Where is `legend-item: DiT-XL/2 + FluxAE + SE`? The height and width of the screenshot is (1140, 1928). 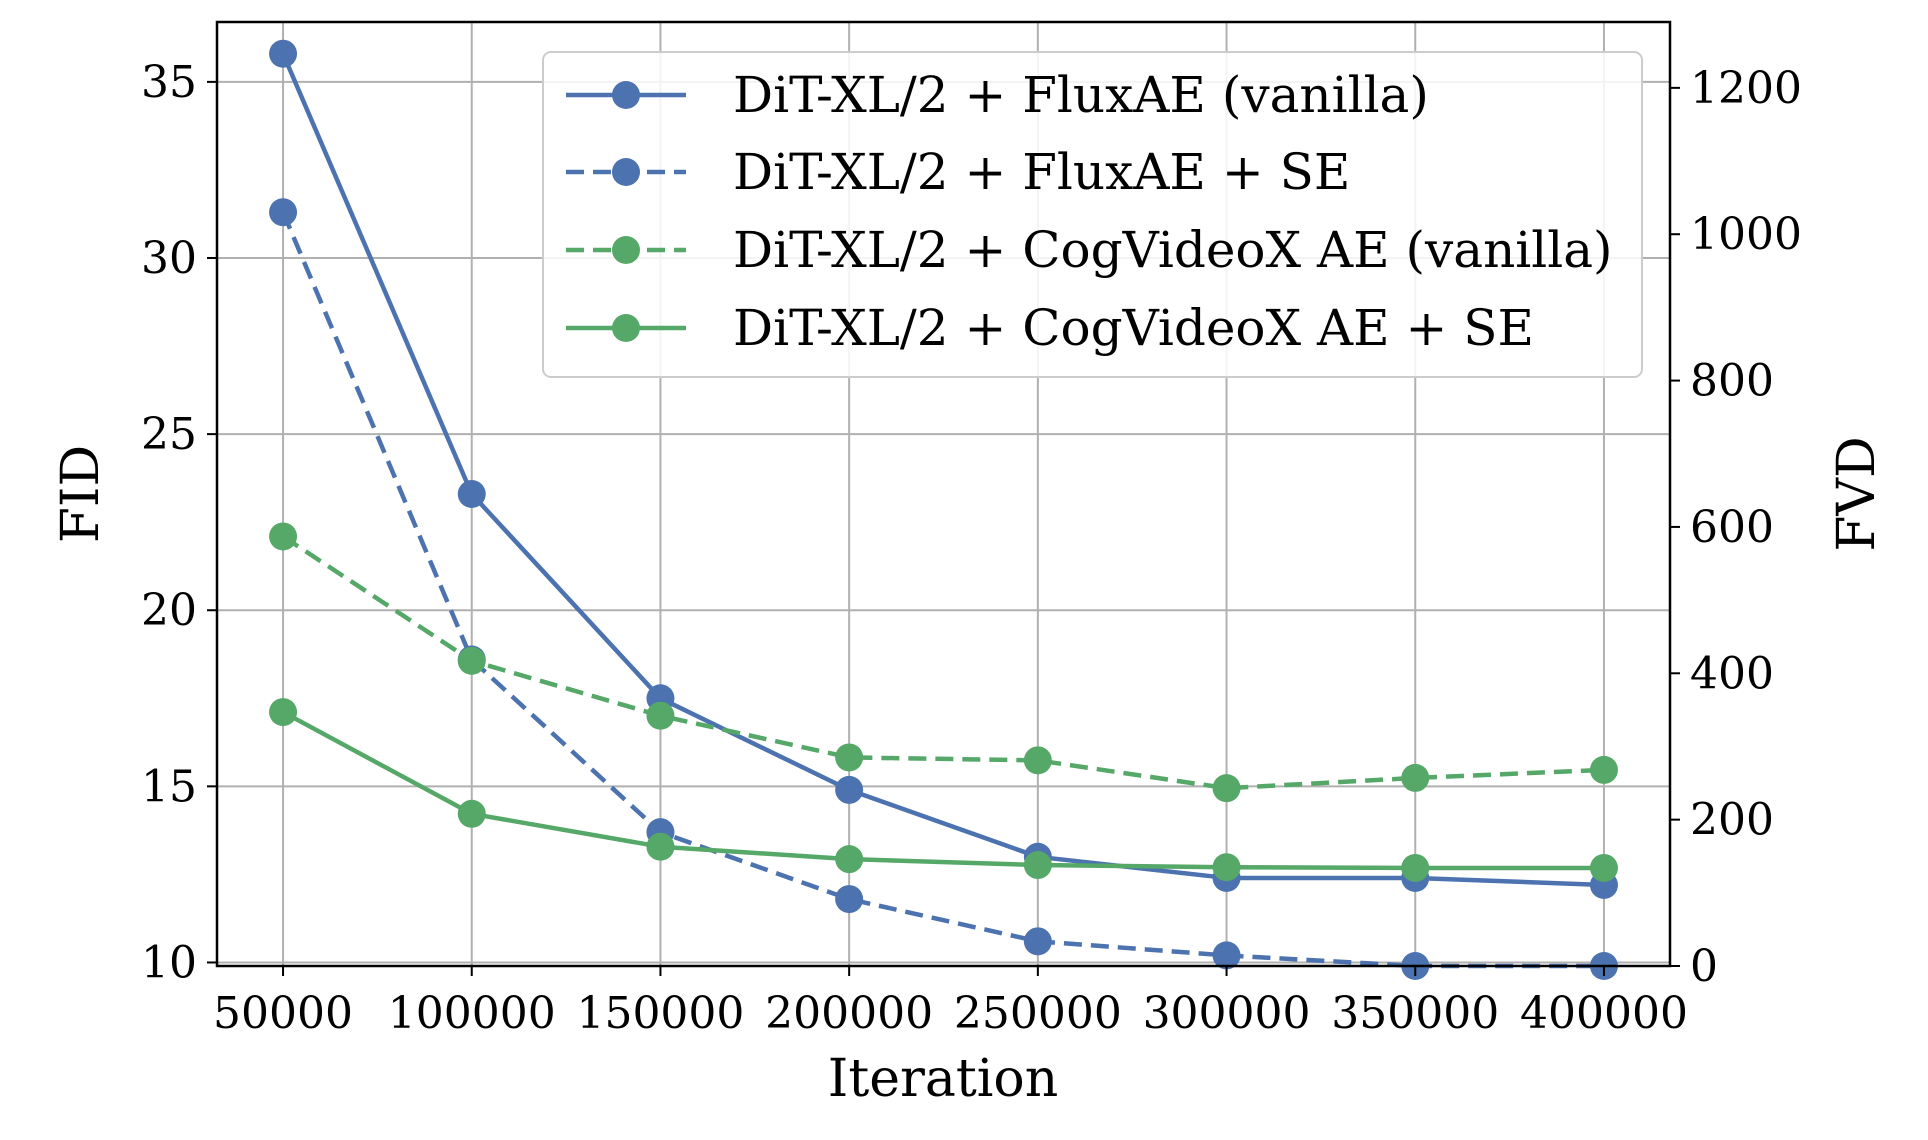 legend-item: DiT-XL/2 + FluxAE + SE is located at coordinates (958, 172).